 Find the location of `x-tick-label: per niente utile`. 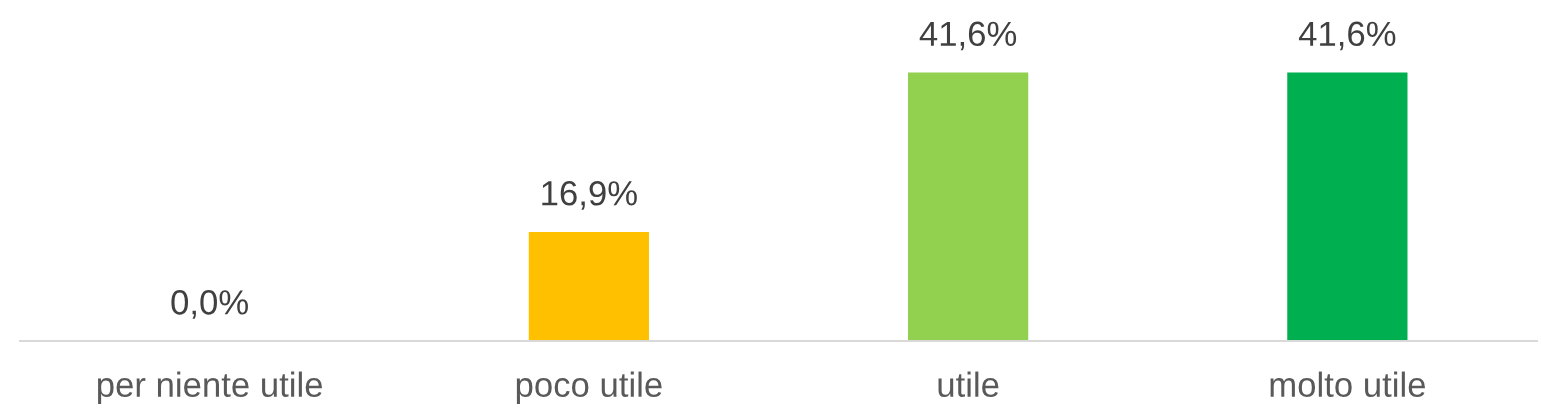

x-tick-label: per niente utile is located at coordinates (209, 387).